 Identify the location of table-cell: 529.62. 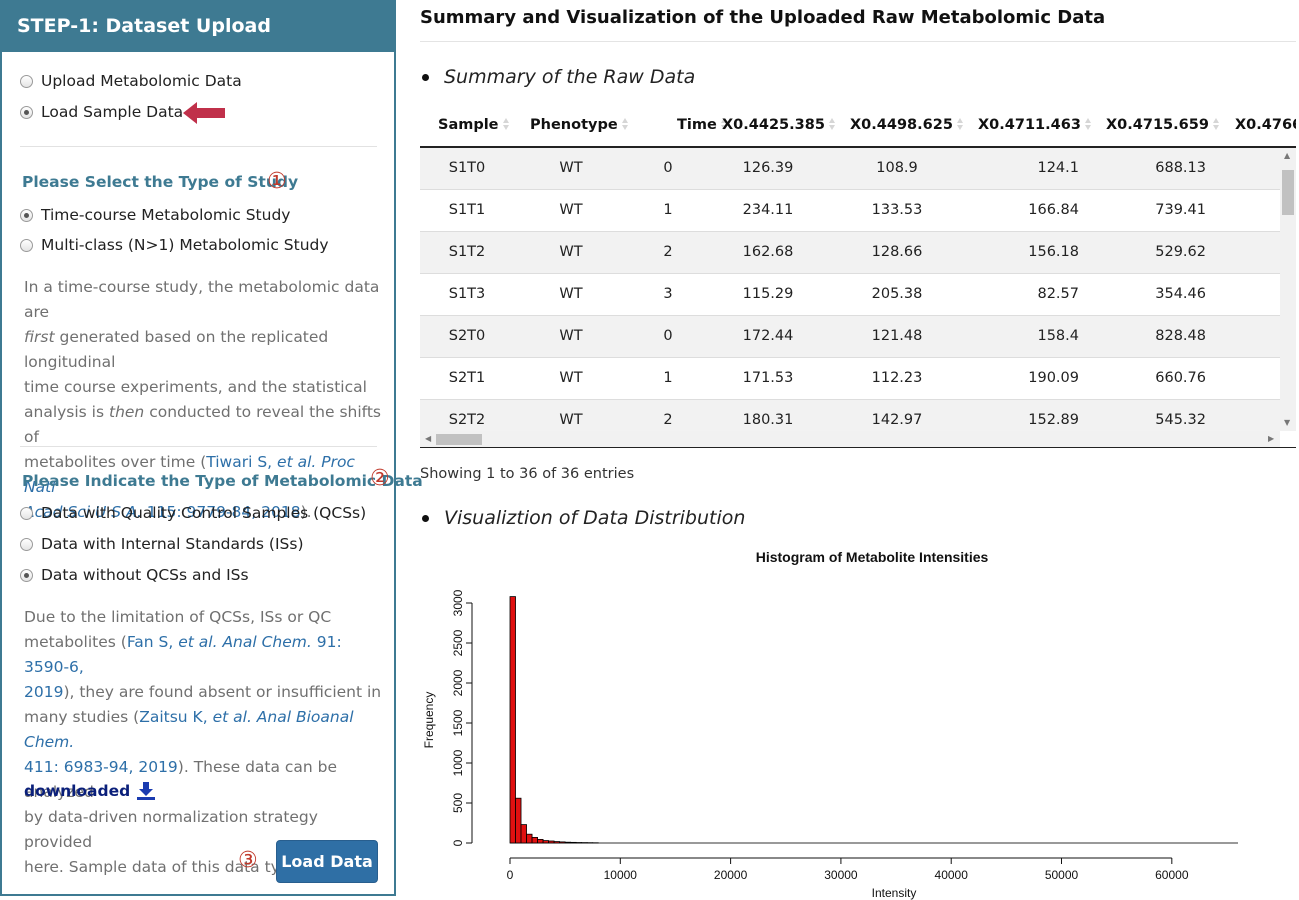
(1180, 252).